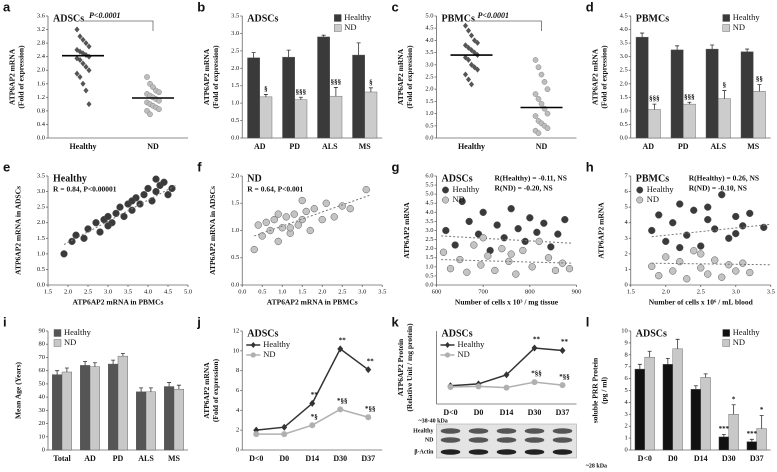 The width and height of the screenshot is (777, 472). I want to click on x-tick-label: D0, so click(284, 458).